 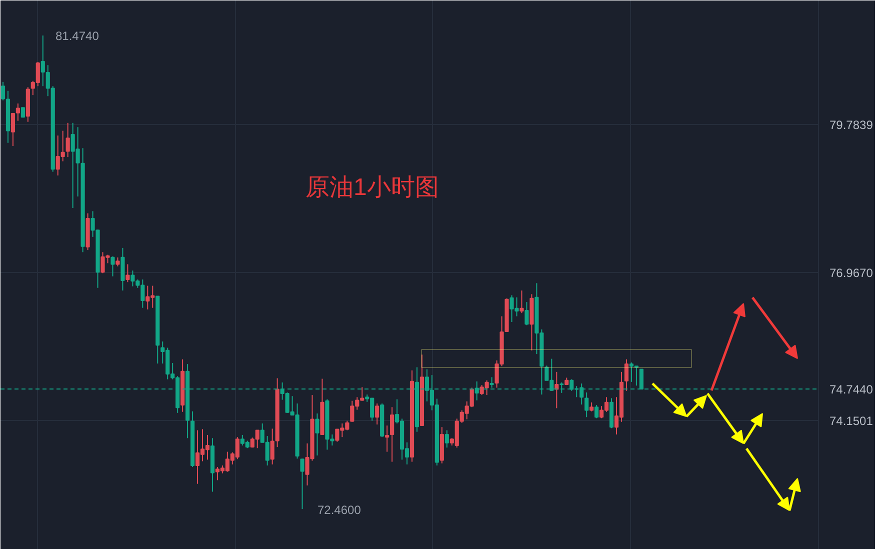 What do you see at coordinates (852, 421) in the screenshot?
I see `y-tick-label: 74.1501` at bounding box center [852, 421].